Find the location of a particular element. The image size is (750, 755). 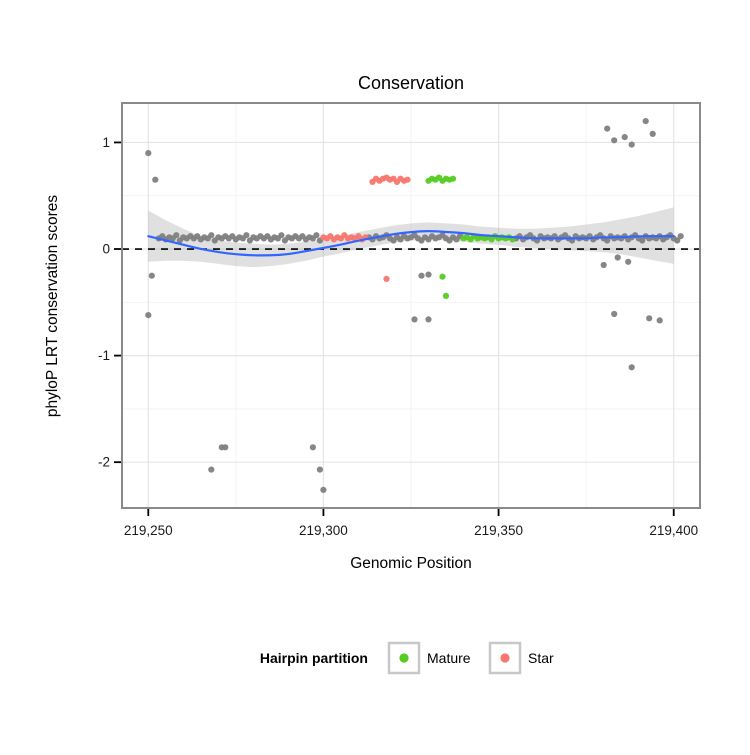

legend-entry-mature: Mature is located at coordinates (429, 658).